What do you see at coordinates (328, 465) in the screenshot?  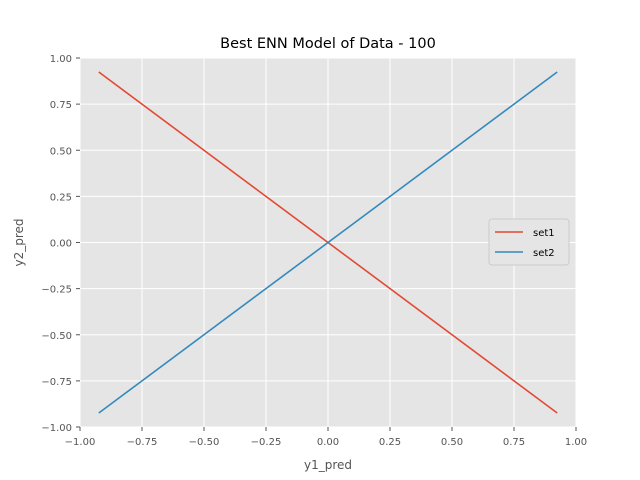 I see `x-axis-label: y1_pred` at bounding box center [328, 465].